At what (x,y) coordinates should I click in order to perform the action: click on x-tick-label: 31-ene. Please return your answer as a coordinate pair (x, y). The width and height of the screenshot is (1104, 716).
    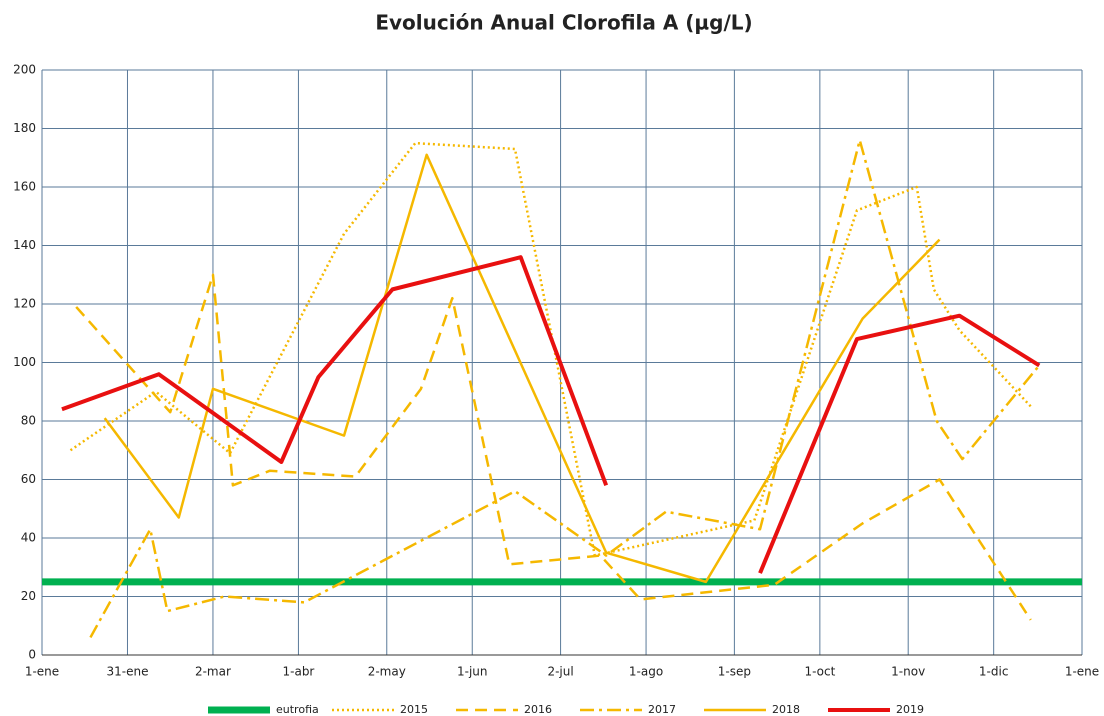
    Looking at the image, I should click on (127, 672).